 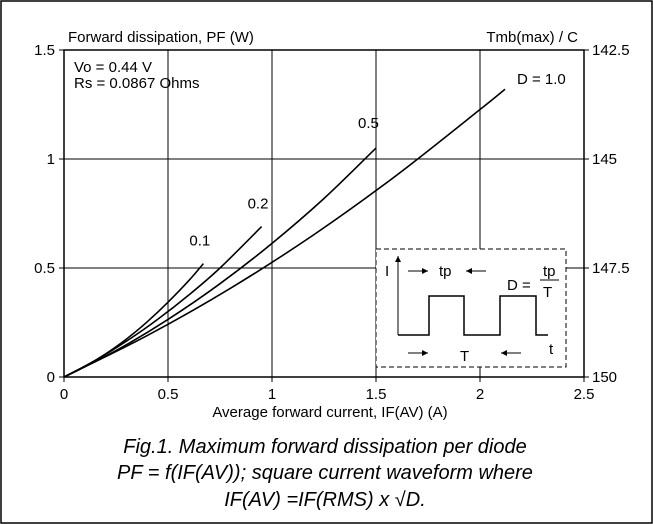 What do you see at coordinates (398, 259) in the screenshot?
I see `inset-y-arrow` at bounding box center [398, 259].